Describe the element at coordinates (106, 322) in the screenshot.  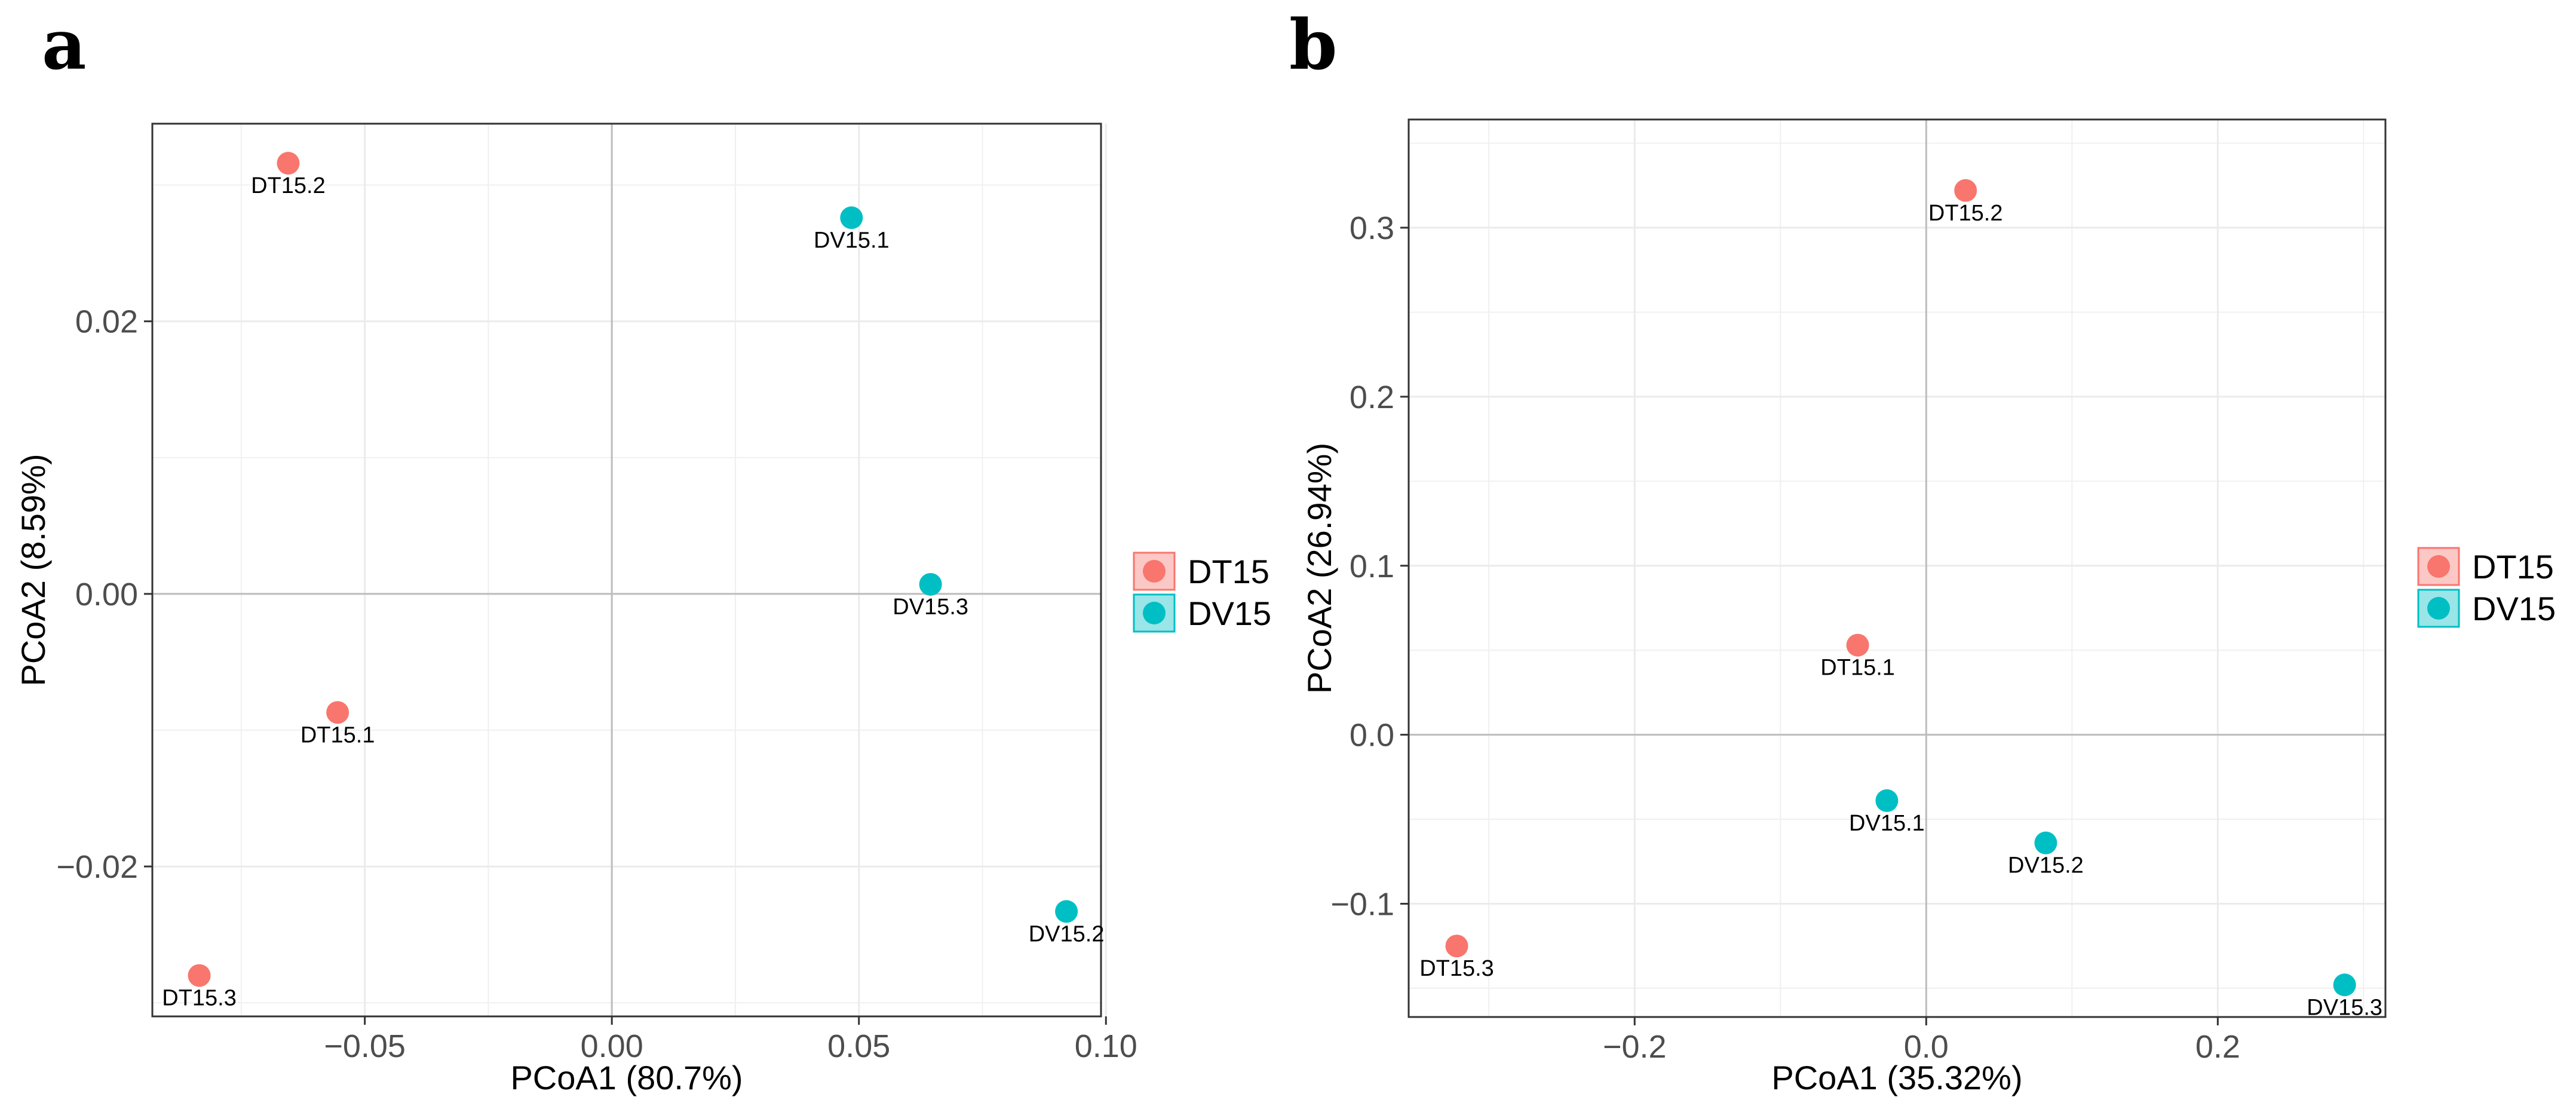
I see `y-tick-label: 0.02` at that location.